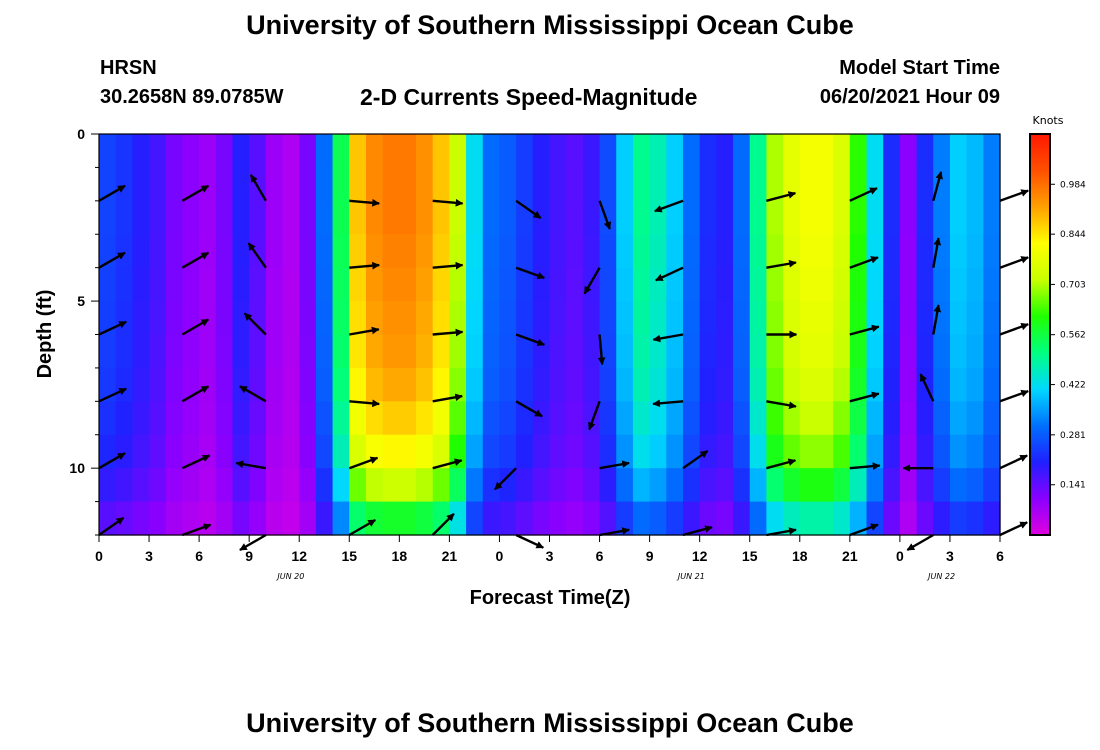  What do you see at coordinates (700, 556) in the screenshot?
I see `x-tick-label: 12` at bounding box center [700, 556].